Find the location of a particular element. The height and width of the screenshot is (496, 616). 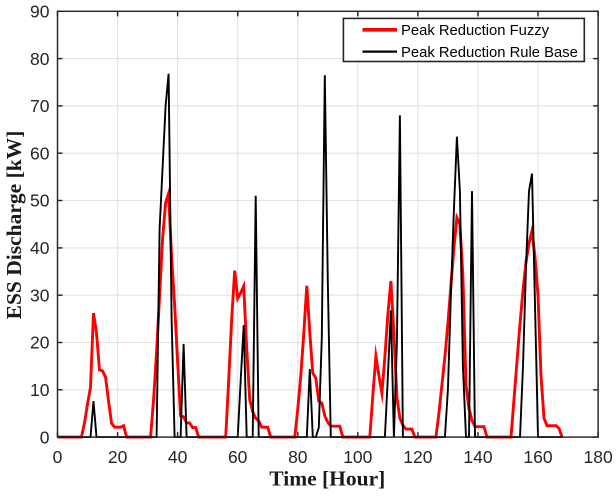

svg-text: 120 is located at coordinates (417, 457).